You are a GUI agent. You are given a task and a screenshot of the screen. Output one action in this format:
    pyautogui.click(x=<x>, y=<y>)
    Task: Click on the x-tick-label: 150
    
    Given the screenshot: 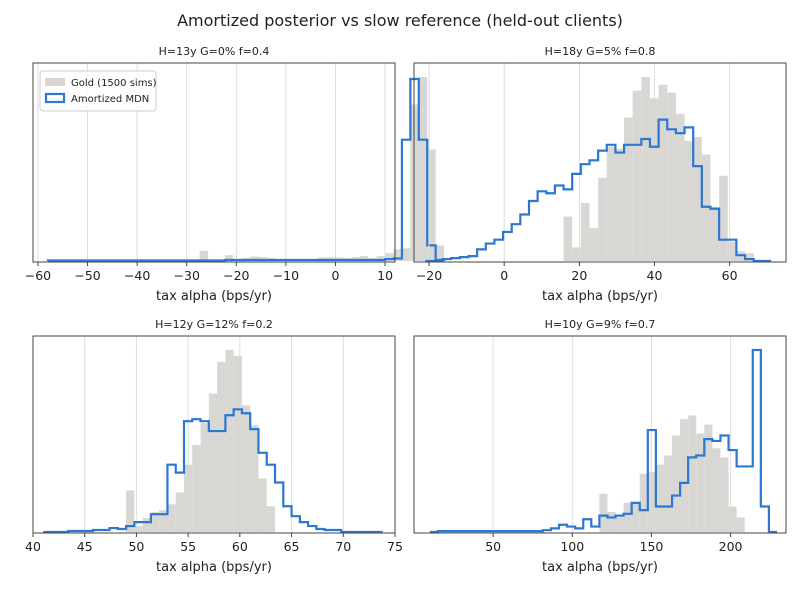 What is the action you would take?
    pyautogui.click(x=652, y=546)
    